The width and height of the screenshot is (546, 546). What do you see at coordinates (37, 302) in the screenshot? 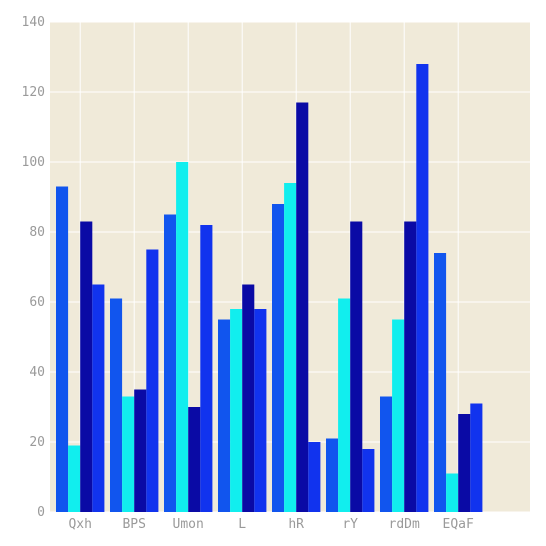
I see `y-tick-label: 60` at bounding box center [37, 302].